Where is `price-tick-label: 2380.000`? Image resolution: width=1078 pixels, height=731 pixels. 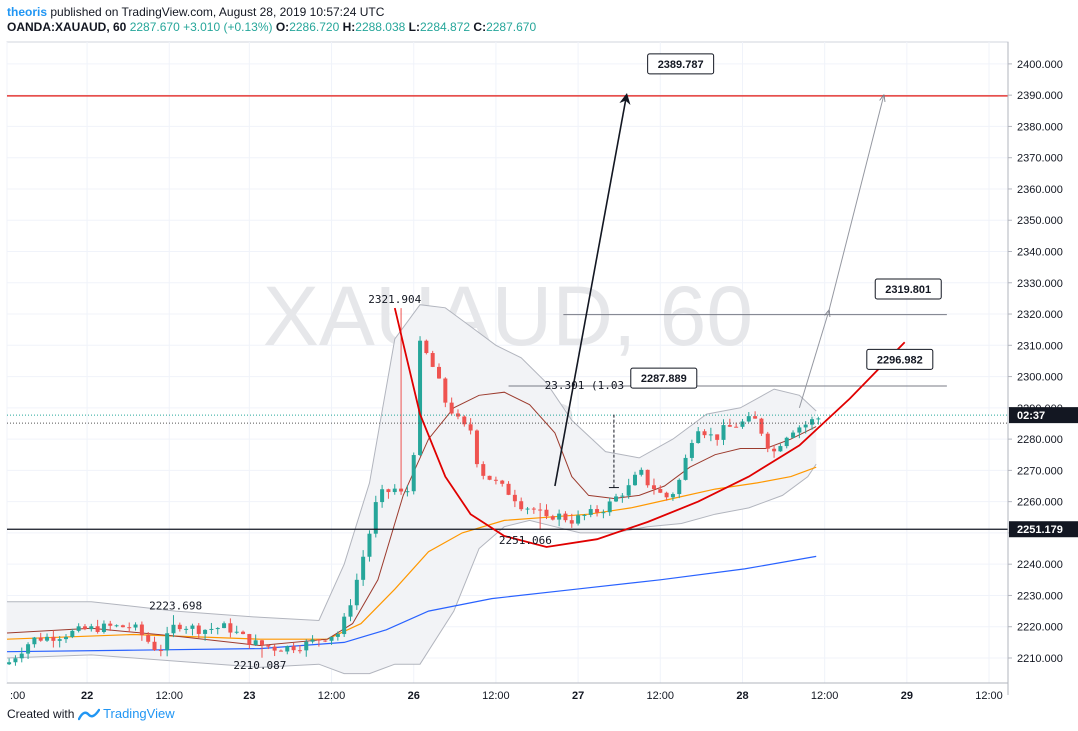 price-tick-label: 2380.000 is located at coordinates (1040, 127).